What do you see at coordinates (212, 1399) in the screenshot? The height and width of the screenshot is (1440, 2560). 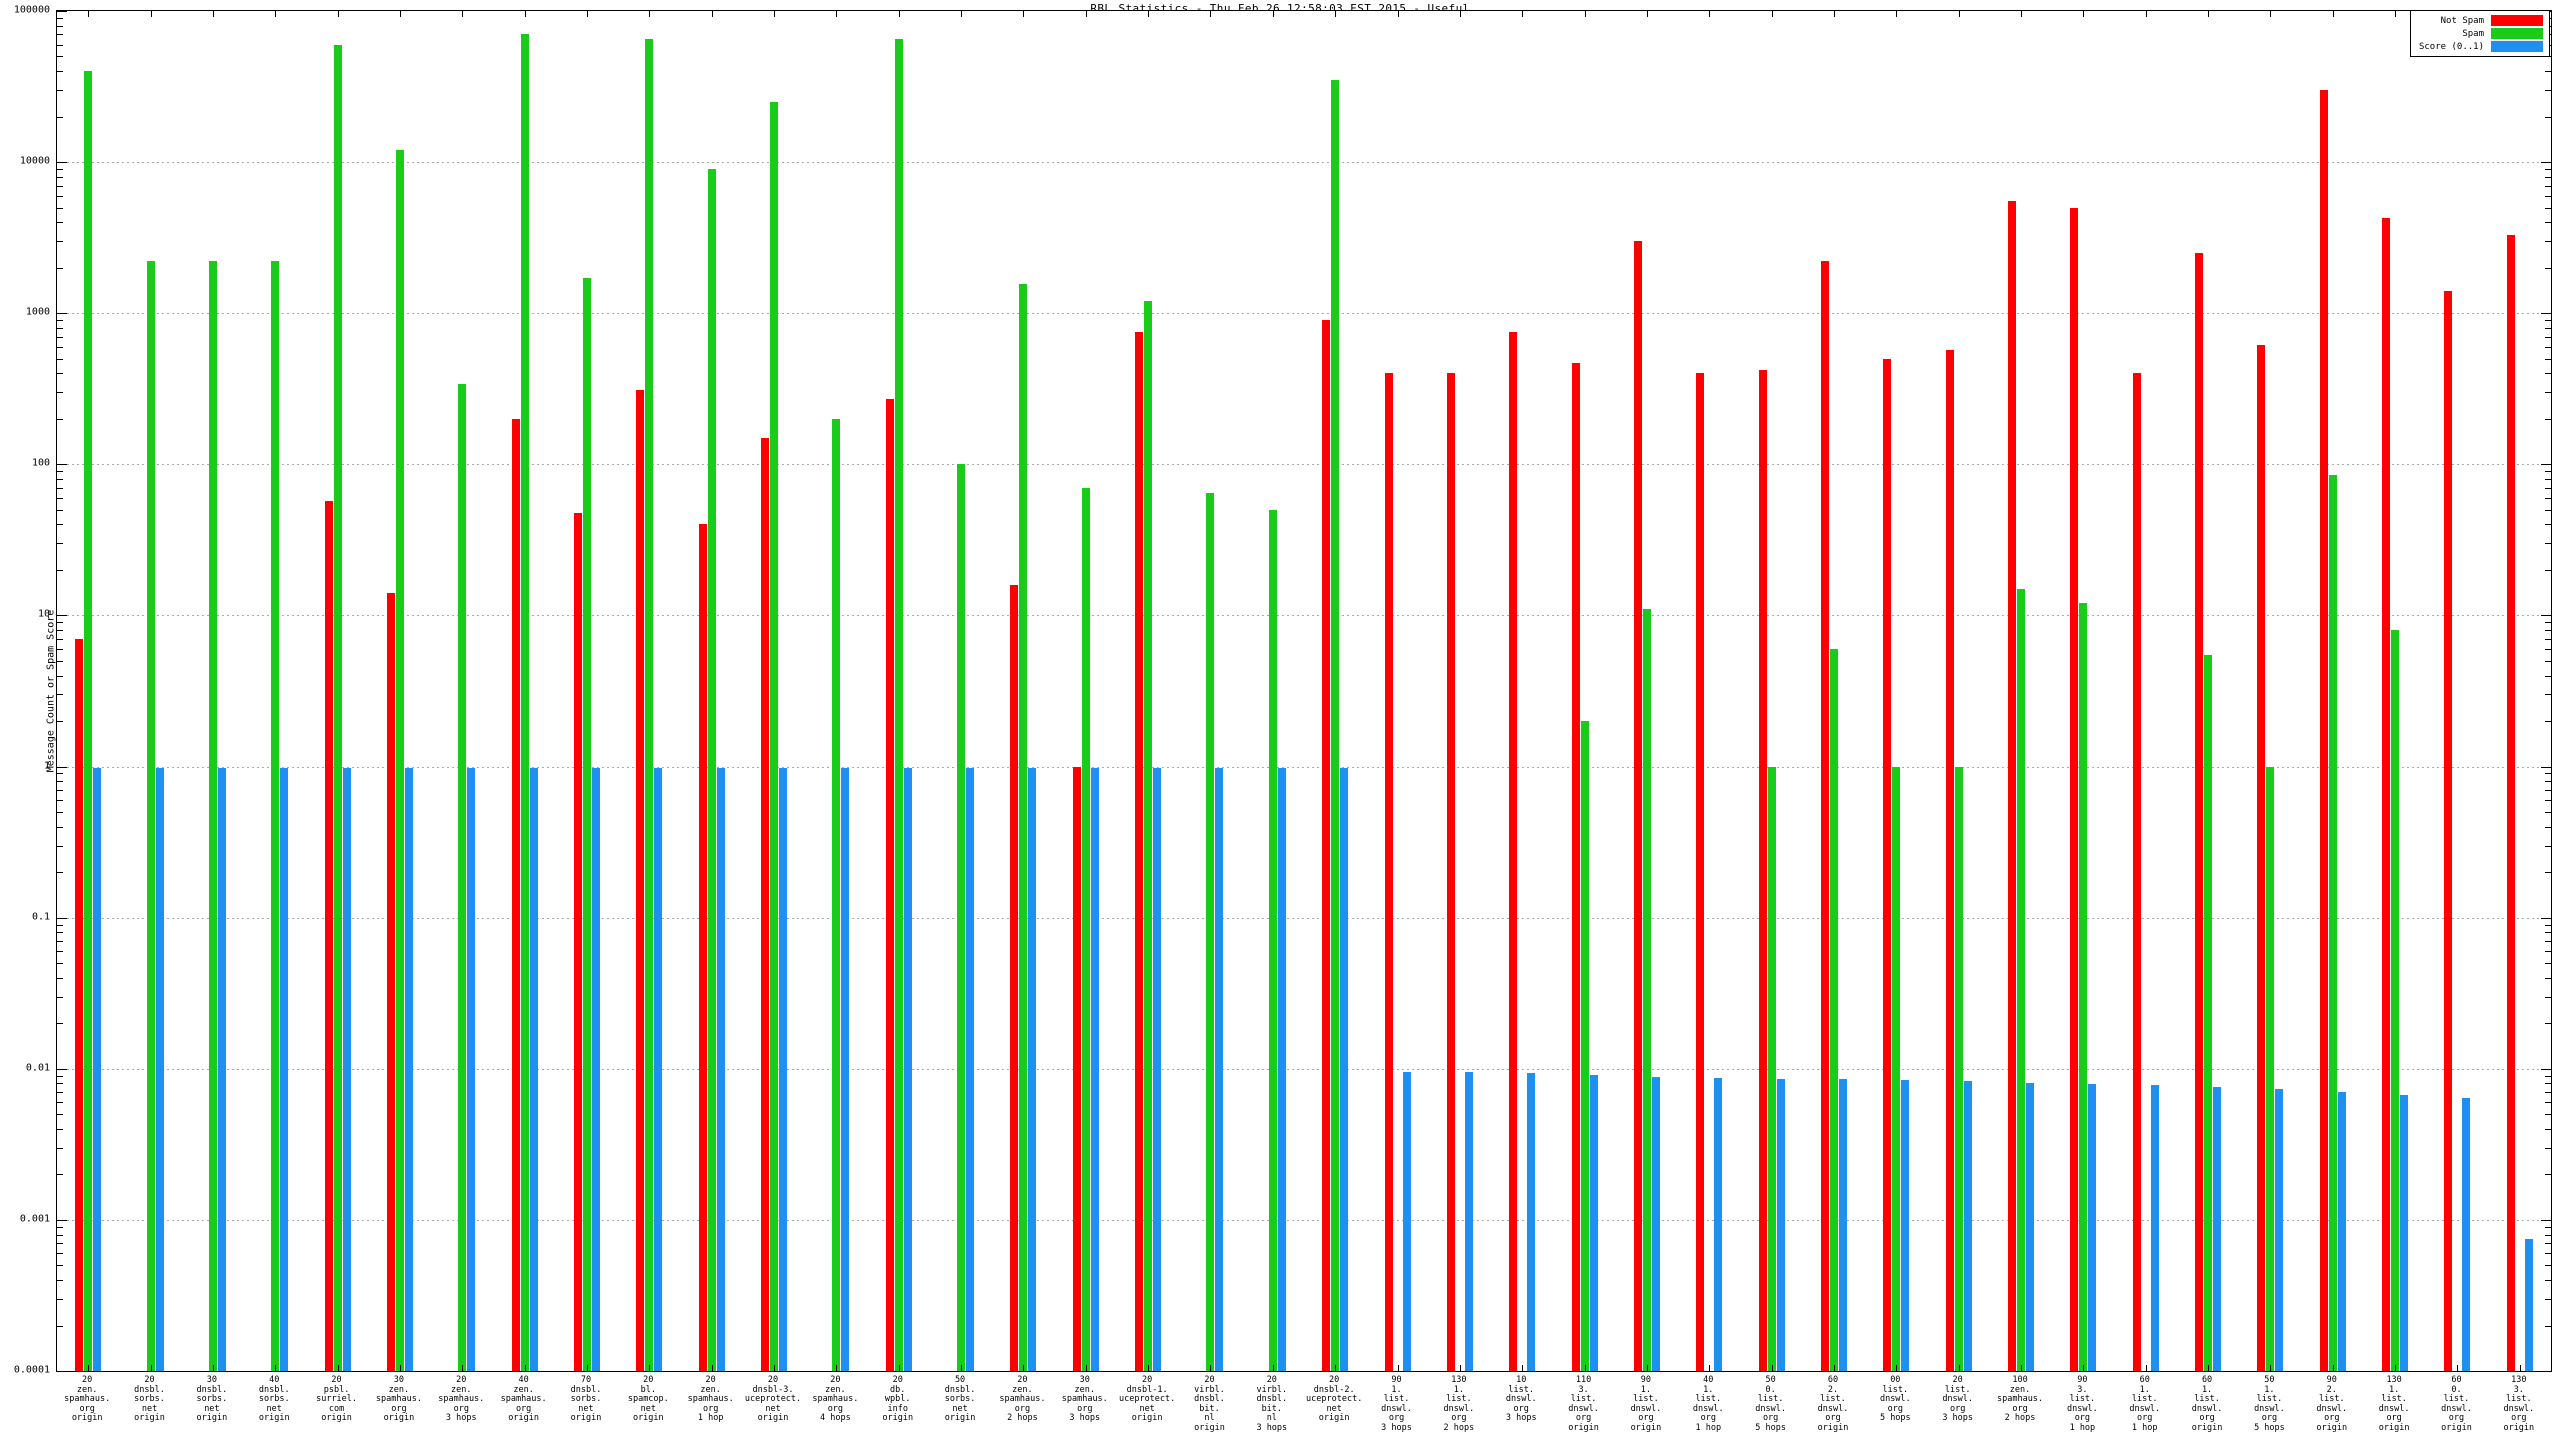 I see `x-axis-tick-label: 30 dnsbl. sorbs. net origin` at bounding box center [212, 1399].